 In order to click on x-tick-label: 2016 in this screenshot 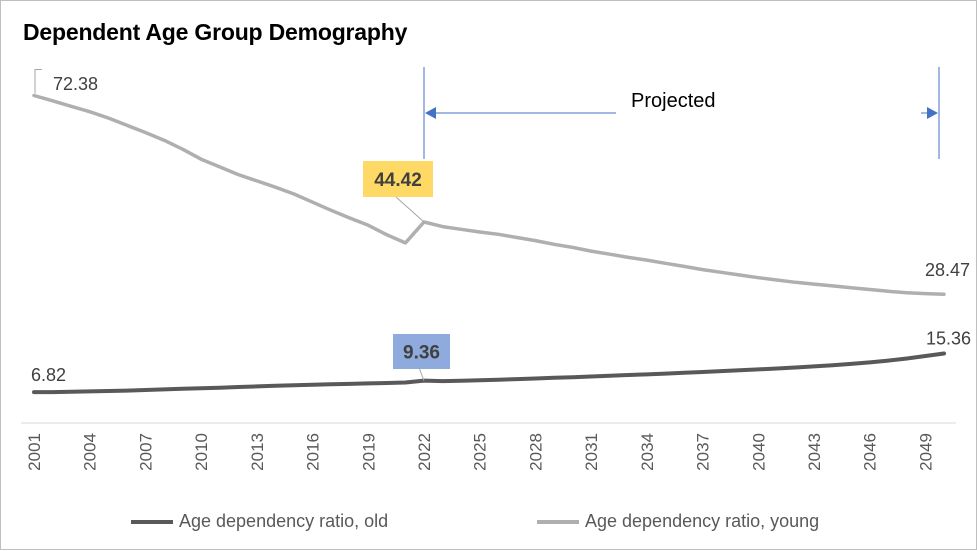, I will do `click(313, 452)`.